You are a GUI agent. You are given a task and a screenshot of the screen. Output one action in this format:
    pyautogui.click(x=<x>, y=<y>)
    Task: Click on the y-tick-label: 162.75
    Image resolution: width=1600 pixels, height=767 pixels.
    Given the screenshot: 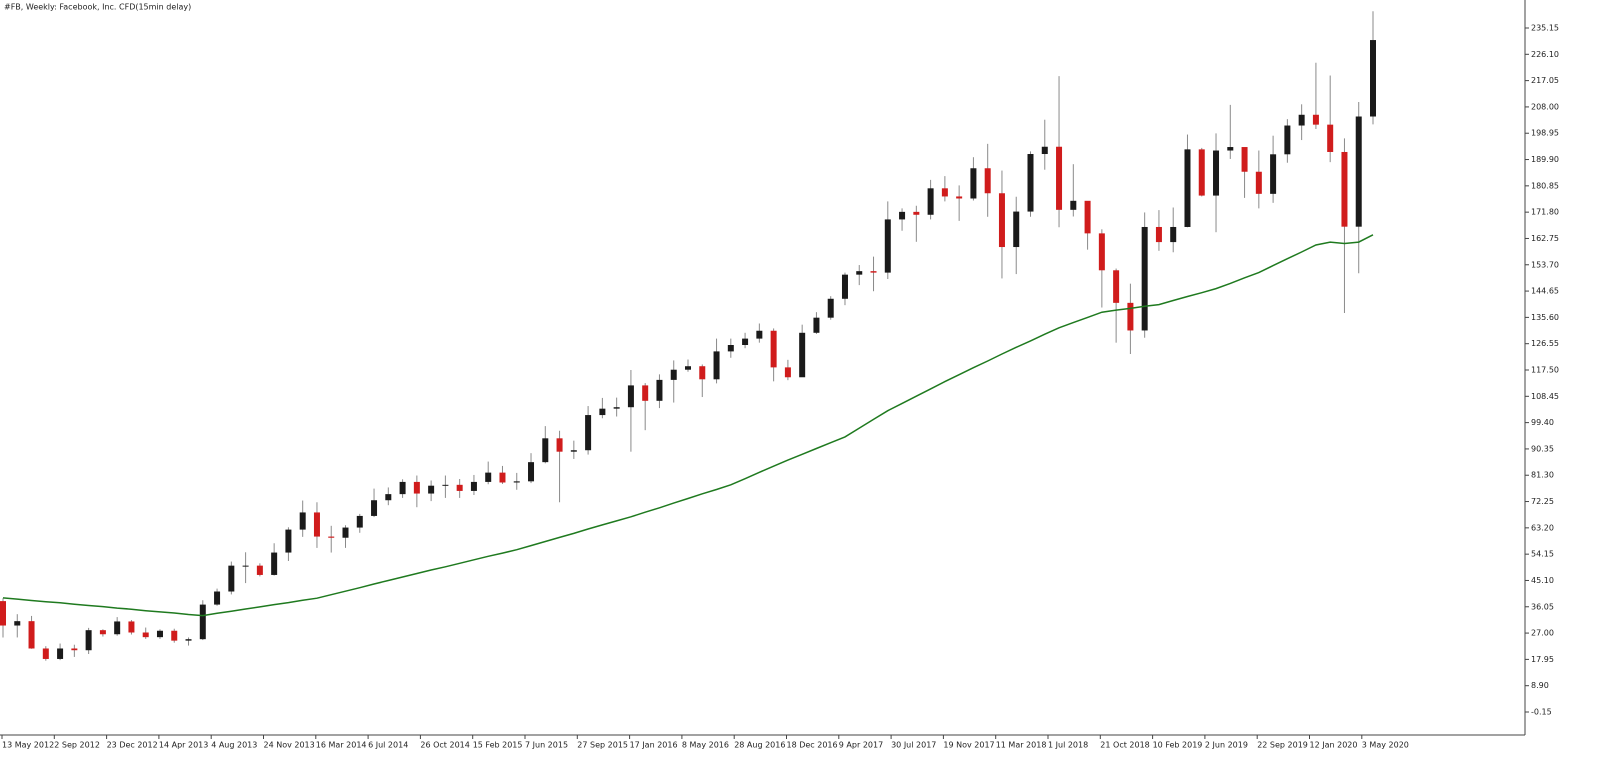 What is the action you would take?
    pyautogui.click(x=1545, y=238)
    